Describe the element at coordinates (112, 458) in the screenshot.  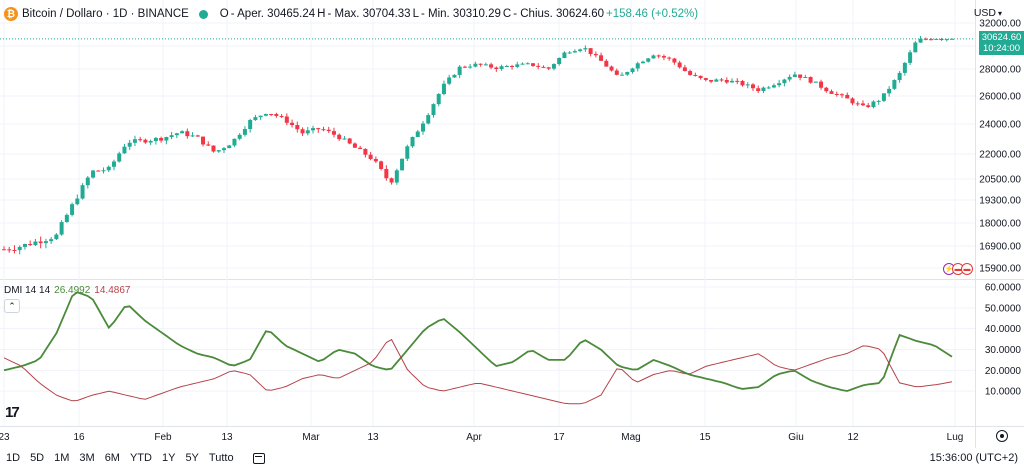
I see `range-6m-button: 6M` at that location.